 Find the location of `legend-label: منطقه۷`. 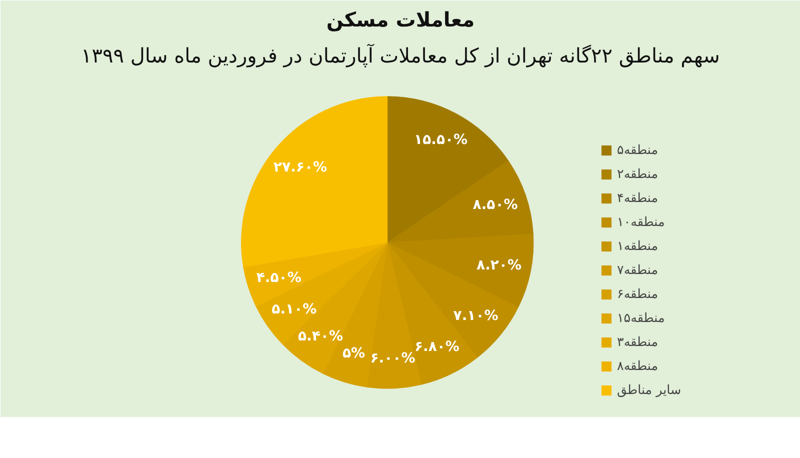

legend-label: منطقه۷ is located at coordinates (637, 269).